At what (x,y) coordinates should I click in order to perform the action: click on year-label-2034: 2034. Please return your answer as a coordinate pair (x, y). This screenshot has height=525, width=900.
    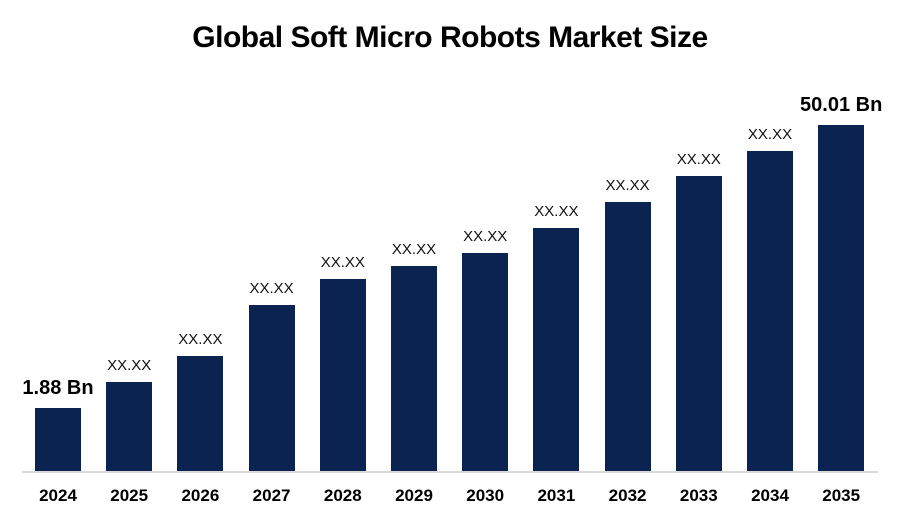
    Looking at the image, I should click on (770, 495).